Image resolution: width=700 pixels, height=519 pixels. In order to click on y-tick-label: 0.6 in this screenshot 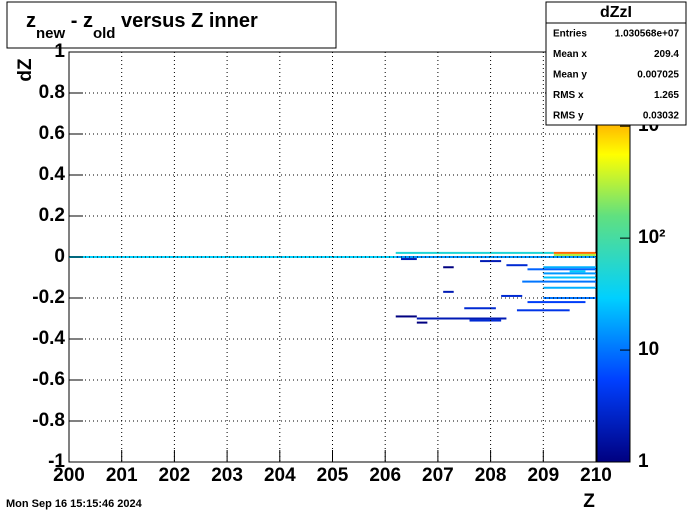, I will do `click(52, 133)`.